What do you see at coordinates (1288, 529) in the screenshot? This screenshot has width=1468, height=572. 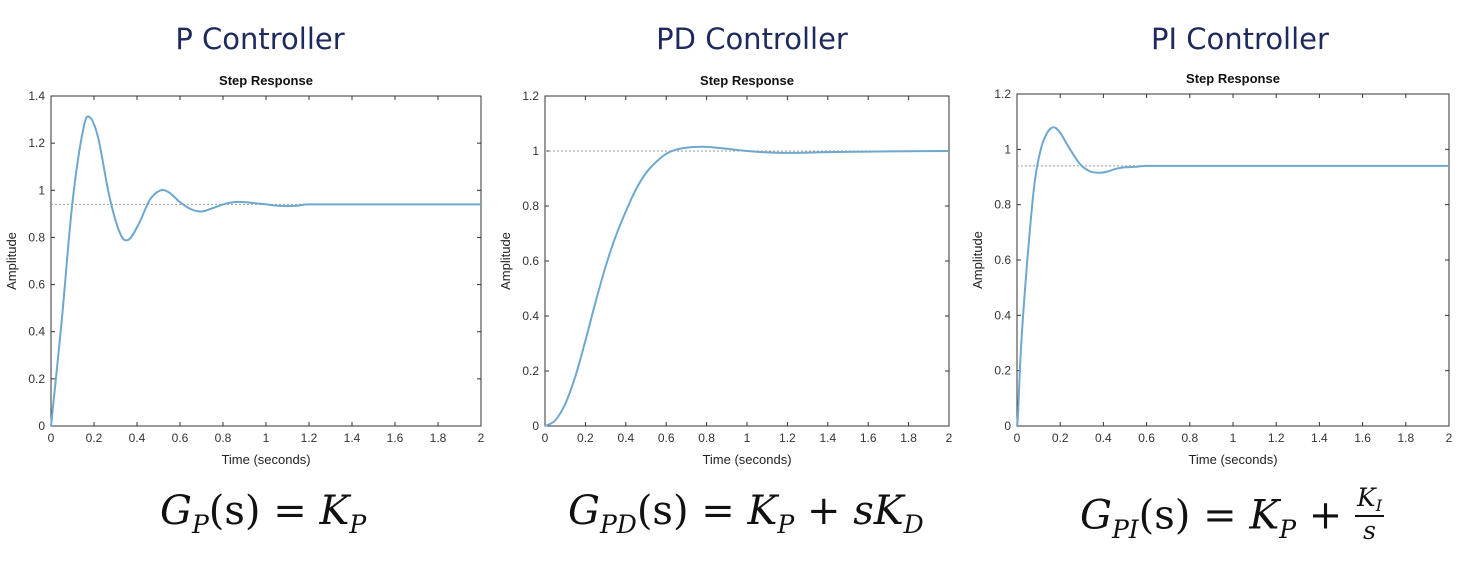 I see `formula-pi-k-sub: P` at bounding box center [1288, 529].